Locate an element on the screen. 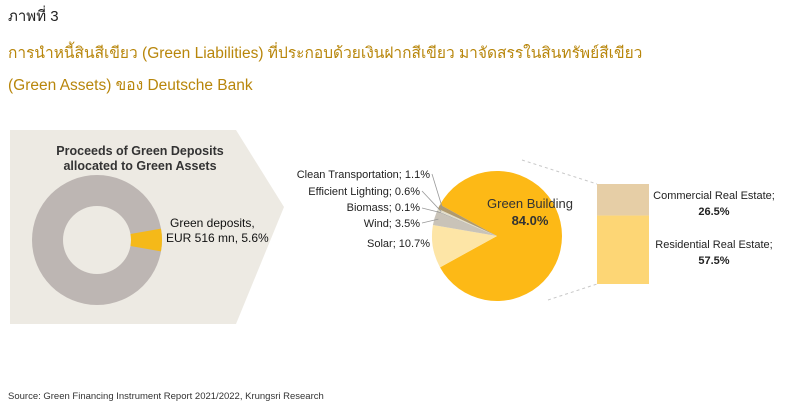 This screenshot has width=800, height=414. pie-label-solar: Solar; 10.7% is located at coordinates (398, 244).